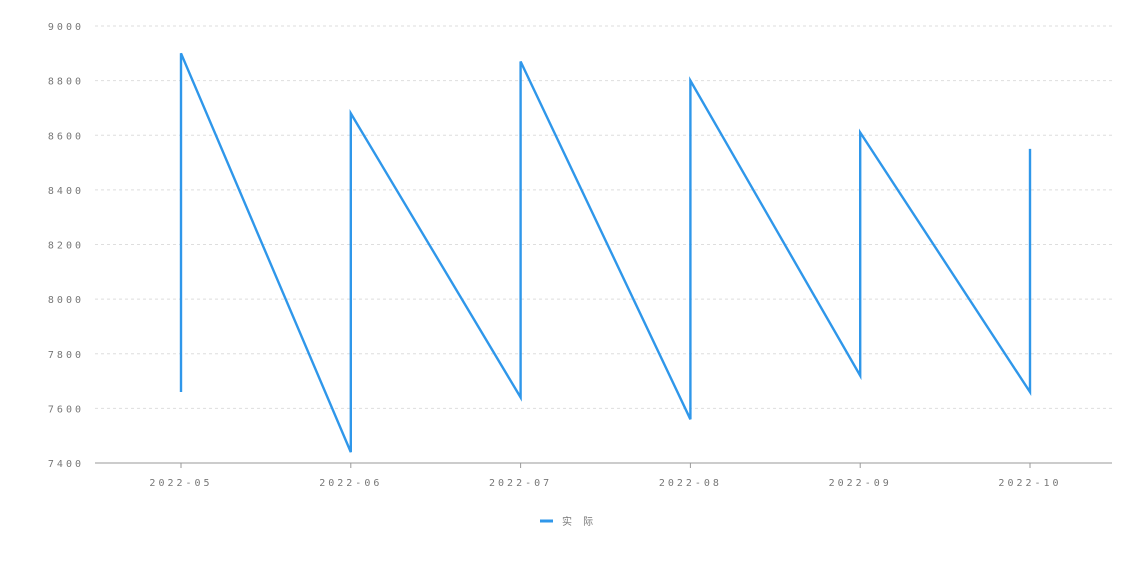  I want to click on y-tick-label: 8200, so click(66, 246).